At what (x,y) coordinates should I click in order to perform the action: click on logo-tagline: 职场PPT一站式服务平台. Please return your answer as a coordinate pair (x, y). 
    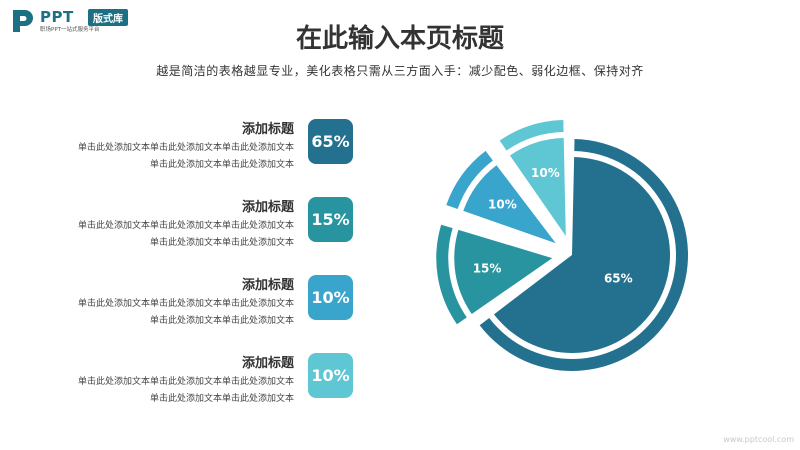
    Looking at the image, I should click on (70, 30).